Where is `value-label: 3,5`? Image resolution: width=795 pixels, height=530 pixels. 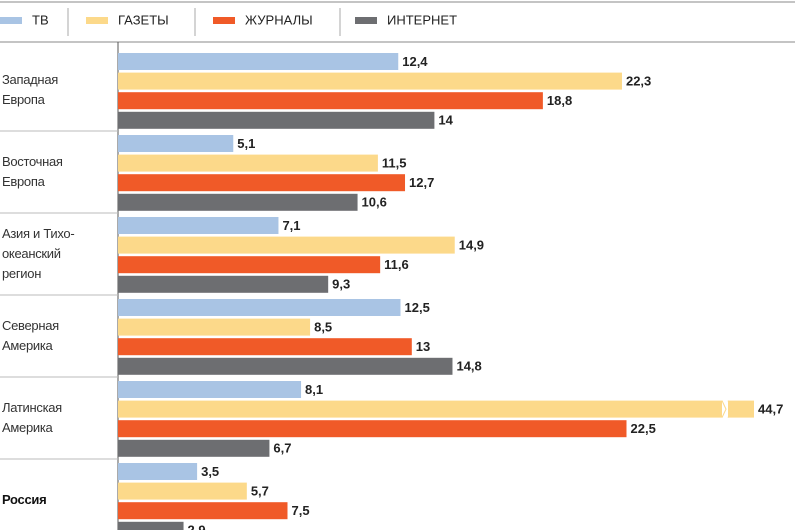 value-label: 3,5 is located at coordinates (210, 471).